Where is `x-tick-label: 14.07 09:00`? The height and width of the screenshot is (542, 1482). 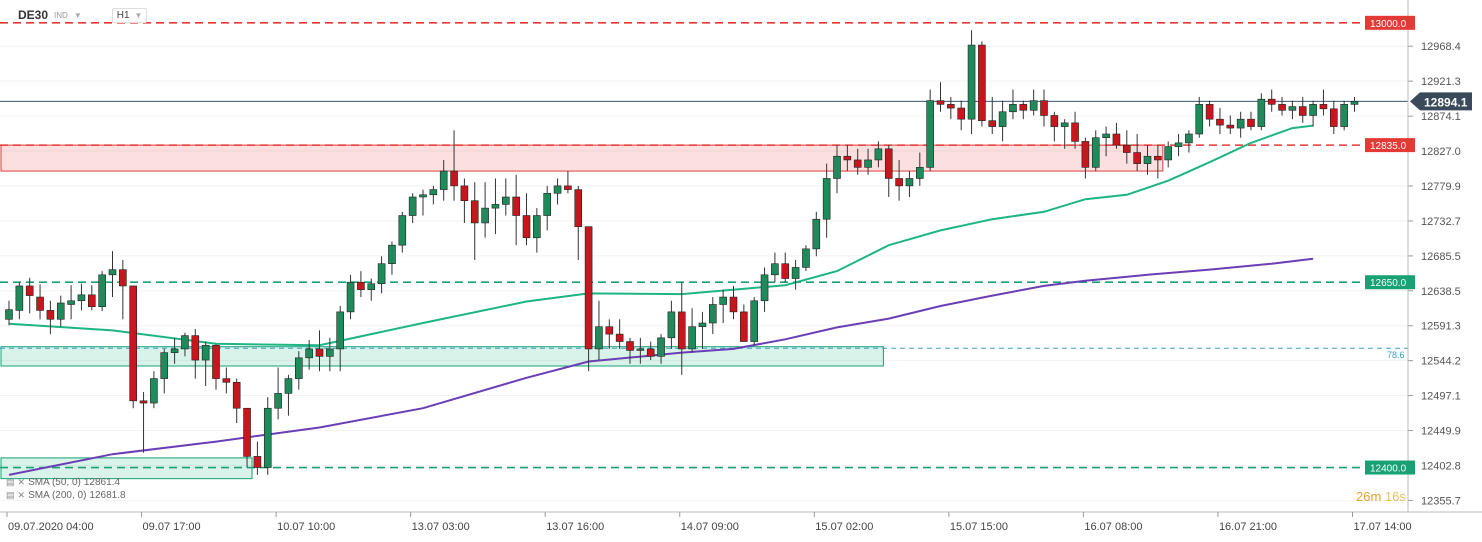
x-tick-label: 14.07 09:00 is located at coordinates (710, 527).